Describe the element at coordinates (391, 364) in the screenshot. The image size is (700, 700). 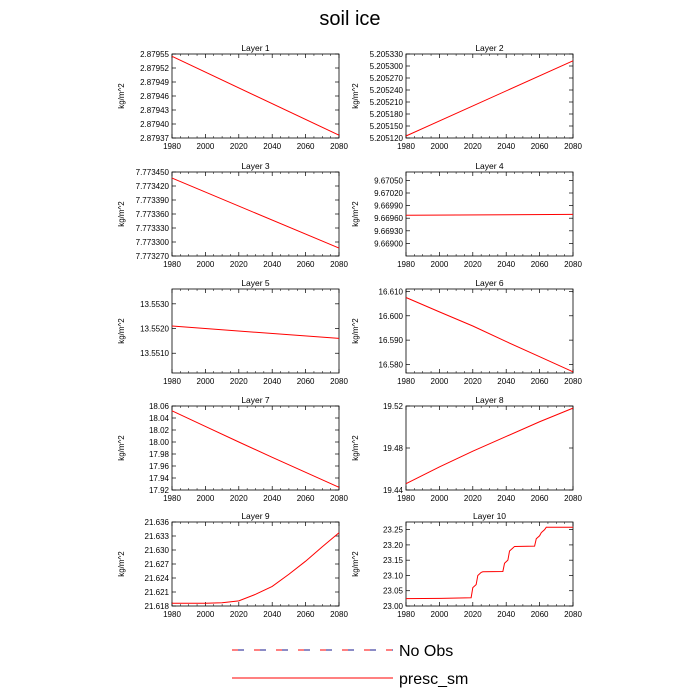
I see `y-tick-label: 16.580` at that location.